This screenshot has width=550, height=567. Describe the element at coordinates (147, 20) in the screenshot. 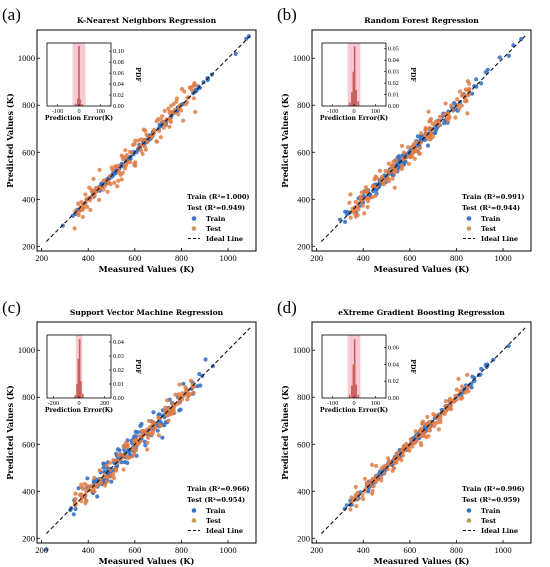

I see `chart-title: K-Nearest Neighbors Regression` at that location.